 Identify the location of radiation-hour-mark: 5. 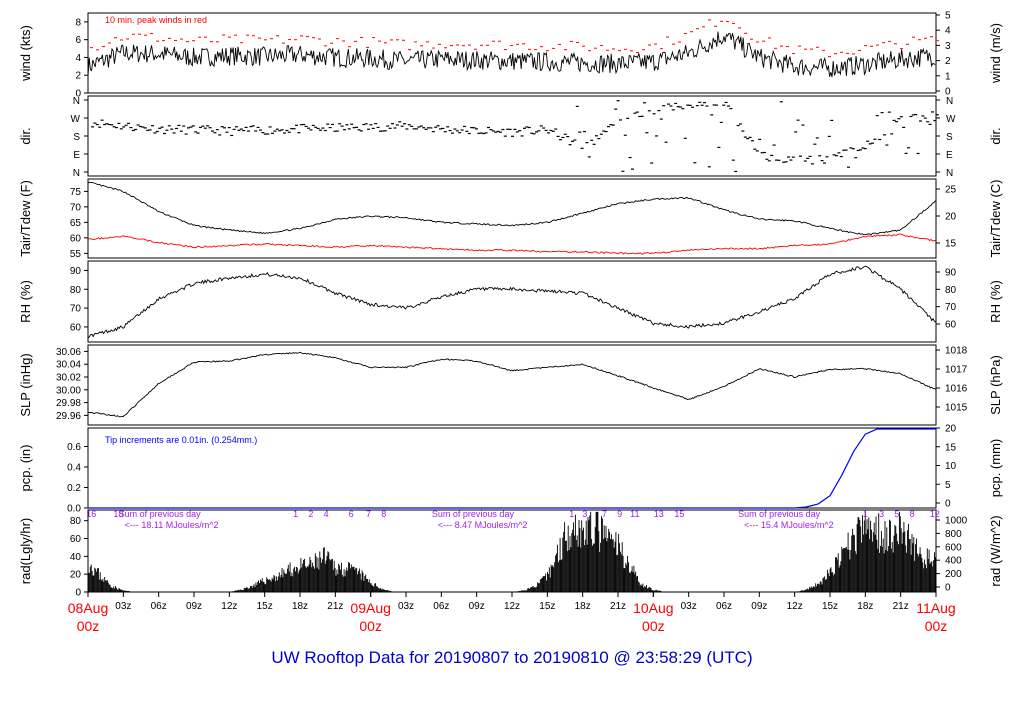
(896, 514).